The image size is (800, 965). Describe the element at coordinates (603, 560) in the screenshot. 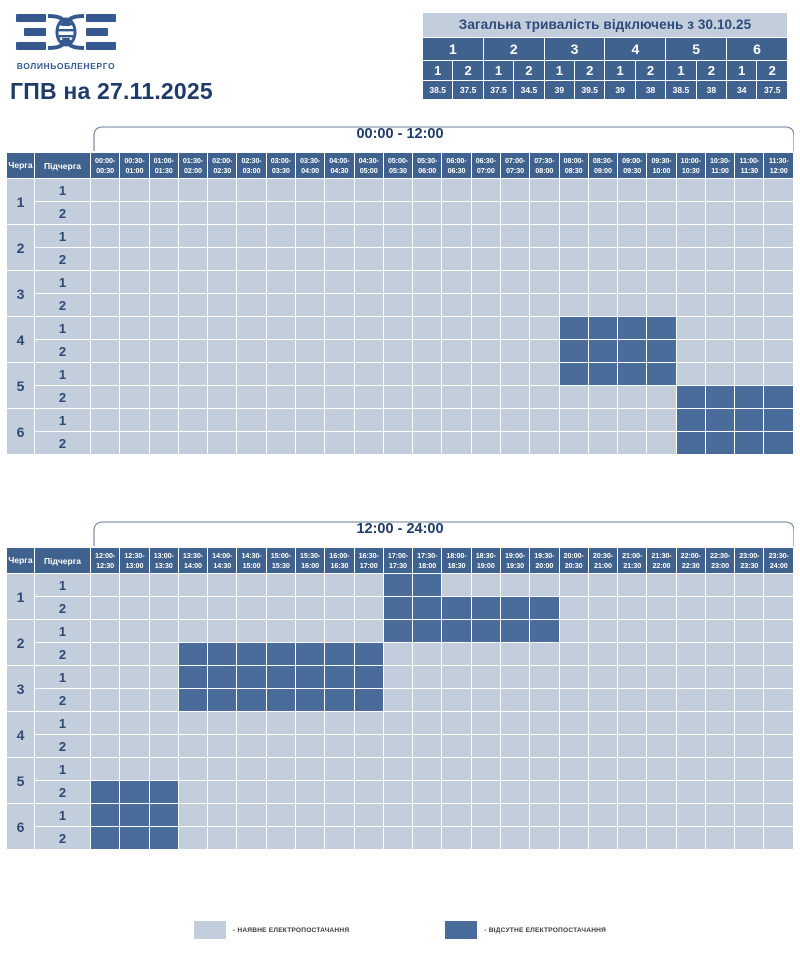

I see `time-slot-header: 20:30- 21:00` at that location.